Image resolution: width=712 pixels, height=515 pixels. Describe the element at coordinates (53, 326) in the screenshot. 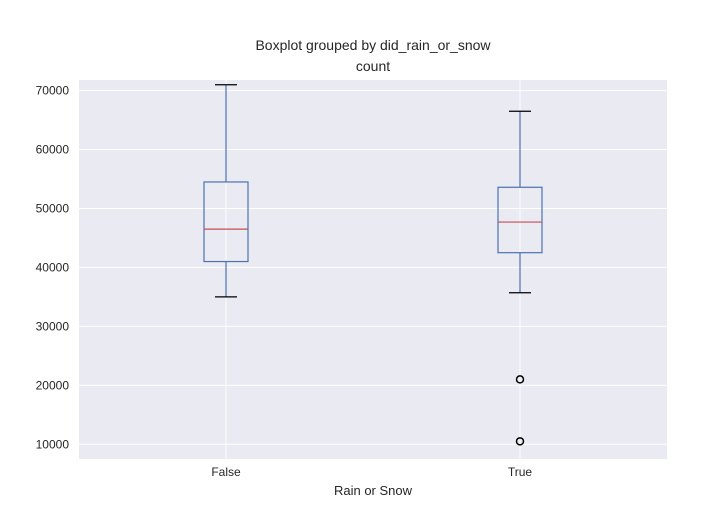

I see `y-tick-label: 30000` at that location.